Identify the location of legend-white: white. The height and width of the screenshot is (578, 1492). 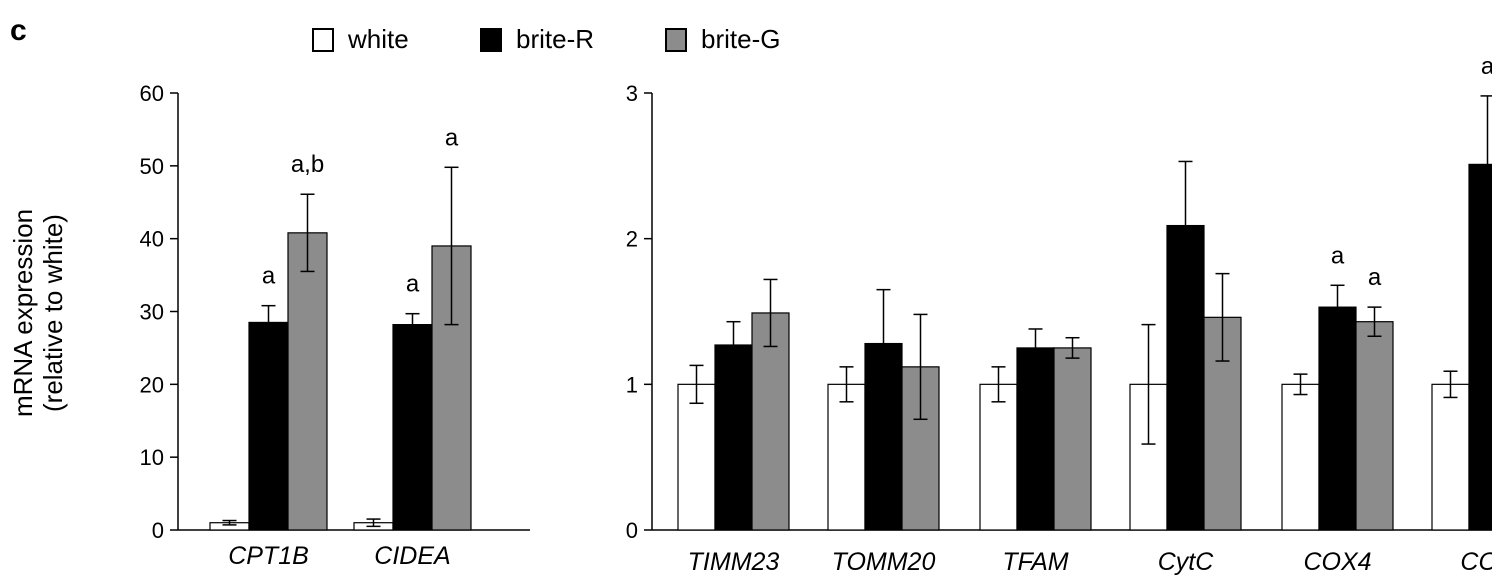
(360, 39).